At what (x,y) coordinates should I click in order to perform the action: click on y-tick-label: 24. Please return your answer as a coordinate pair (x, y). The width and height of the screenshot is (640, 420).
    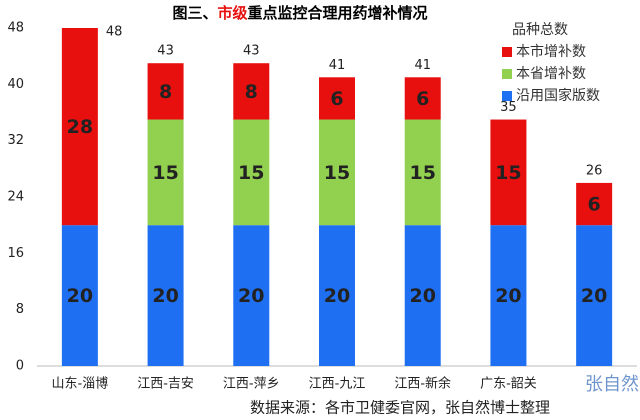
    Looking at the image, I should click on (15, 197).